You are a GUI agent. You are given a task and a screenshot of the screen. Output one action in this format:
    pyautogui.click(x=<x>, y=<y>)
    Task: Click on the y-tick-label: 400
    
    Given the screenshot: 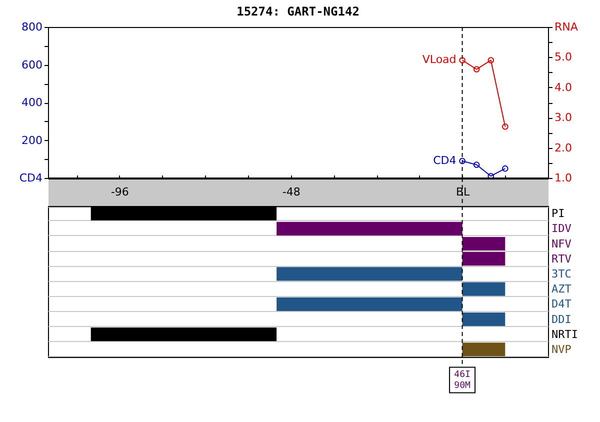 What is the action you would take?
    pyautogui.click(x=32, y=102)
    